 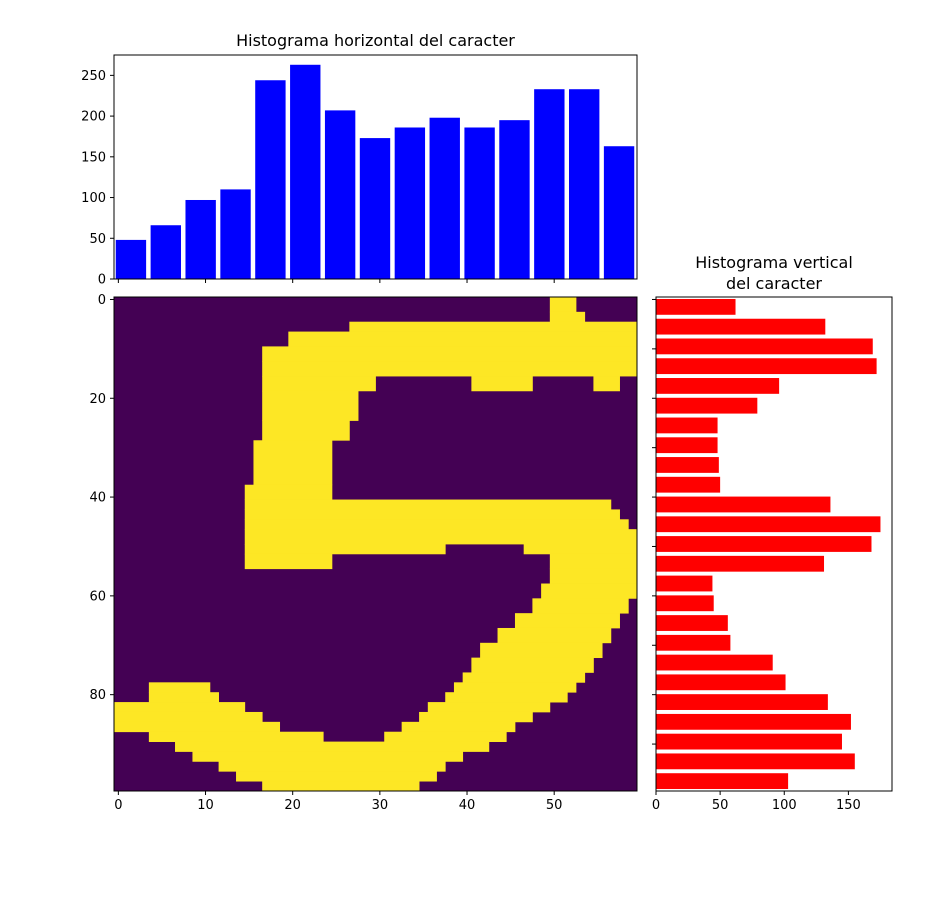 I want to click on y-tick-label: 200, so click(x=93, y=117).